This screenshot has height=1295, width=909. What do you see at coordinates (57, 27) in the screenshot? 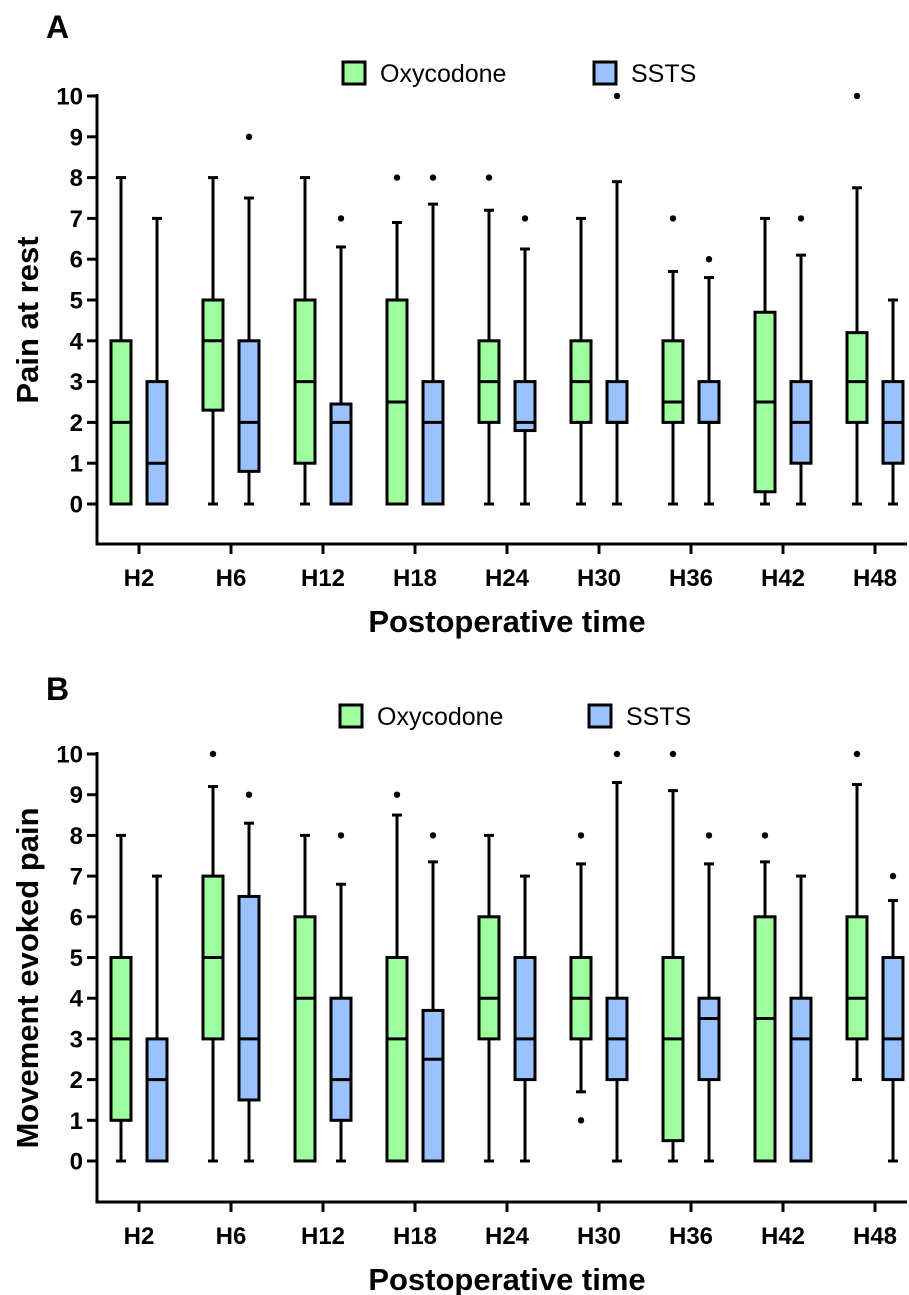
I see `panel-letter: A` at bounding box center [57, 27].